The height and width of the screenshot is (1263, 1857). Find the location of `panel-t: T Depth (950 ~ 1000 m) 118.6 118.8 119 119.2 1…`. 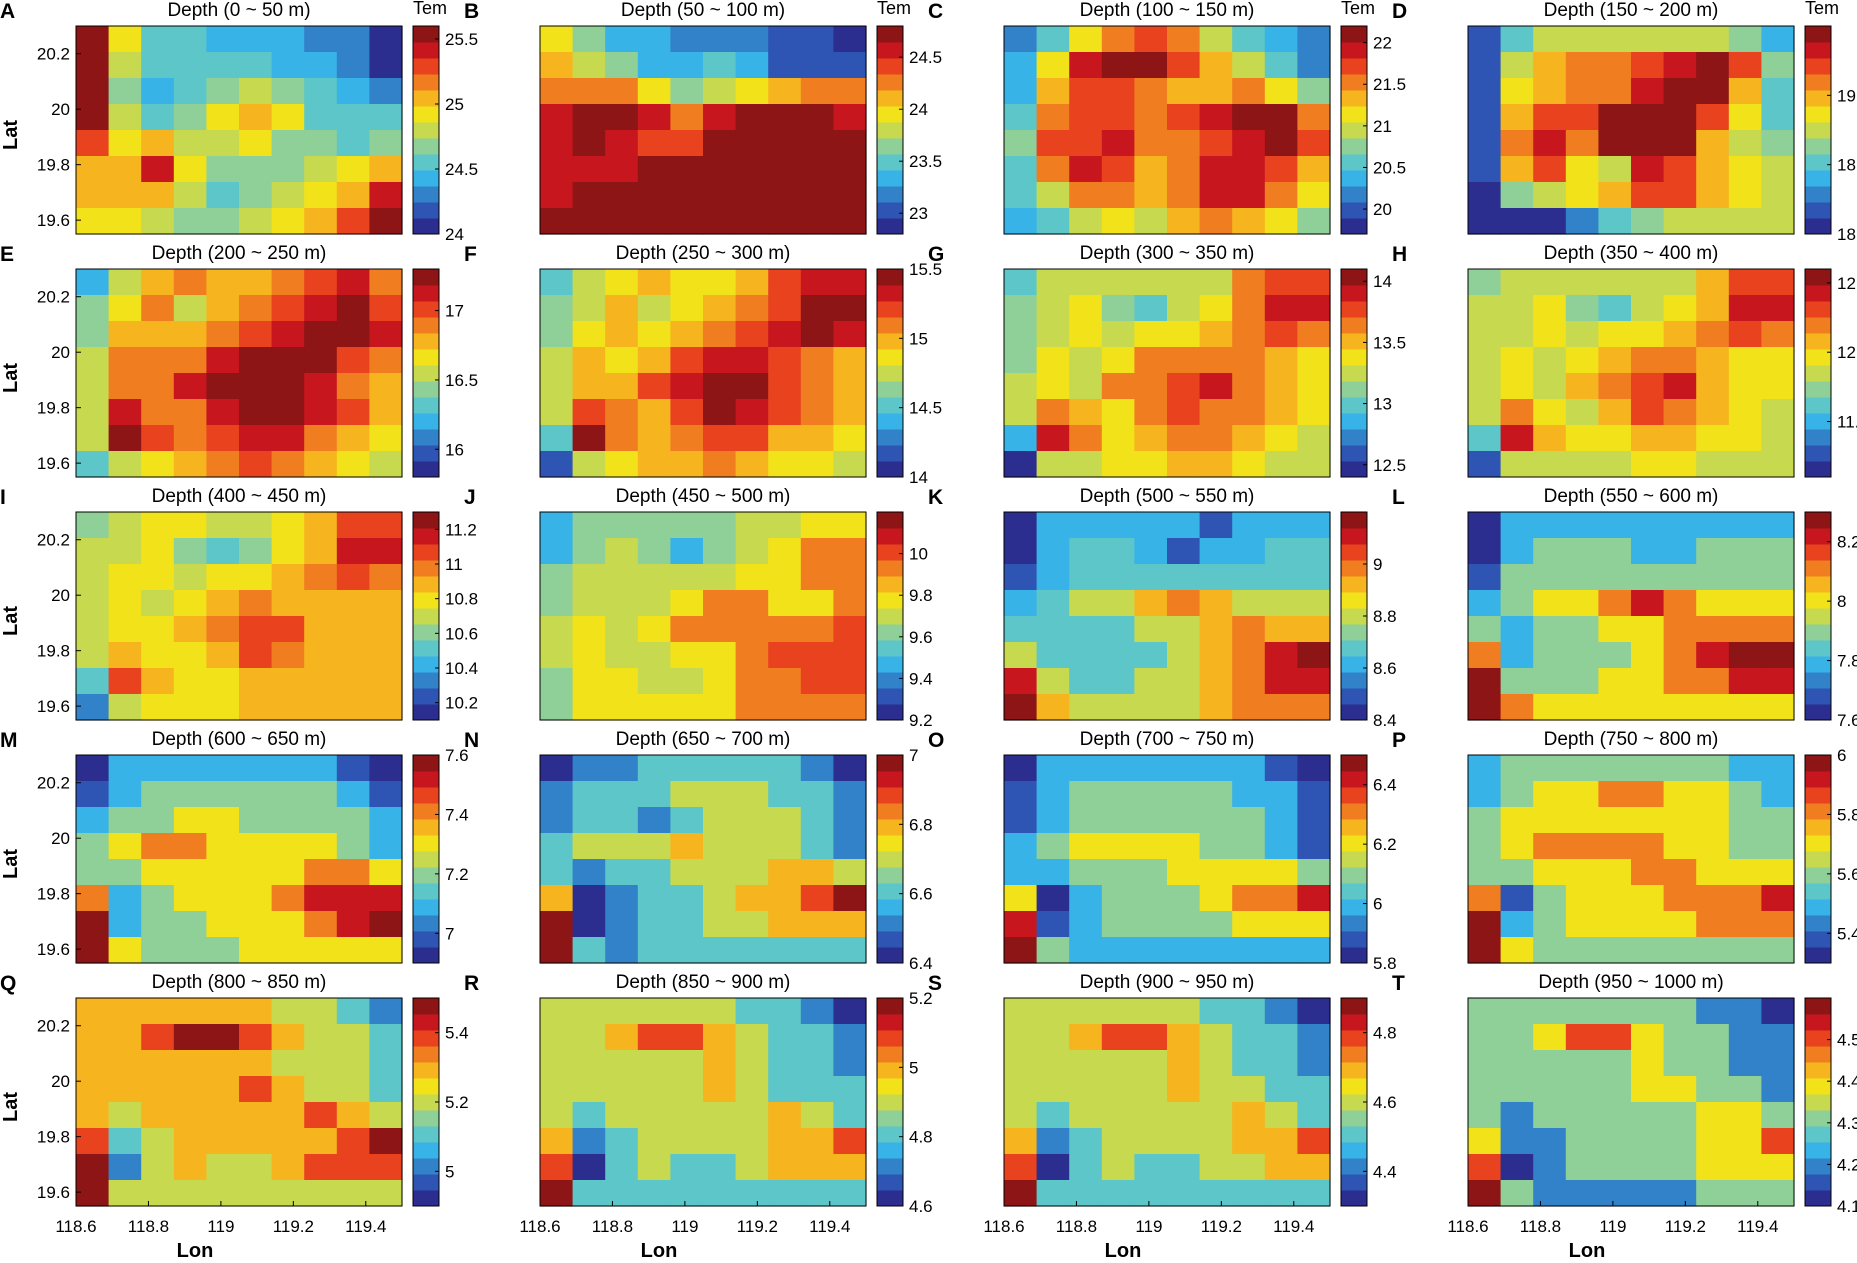

panel-t: T Depth (950 ~ 1000 m) 118.6 118.8 119 119.2 1… is located at coordinates (1624, 1104).